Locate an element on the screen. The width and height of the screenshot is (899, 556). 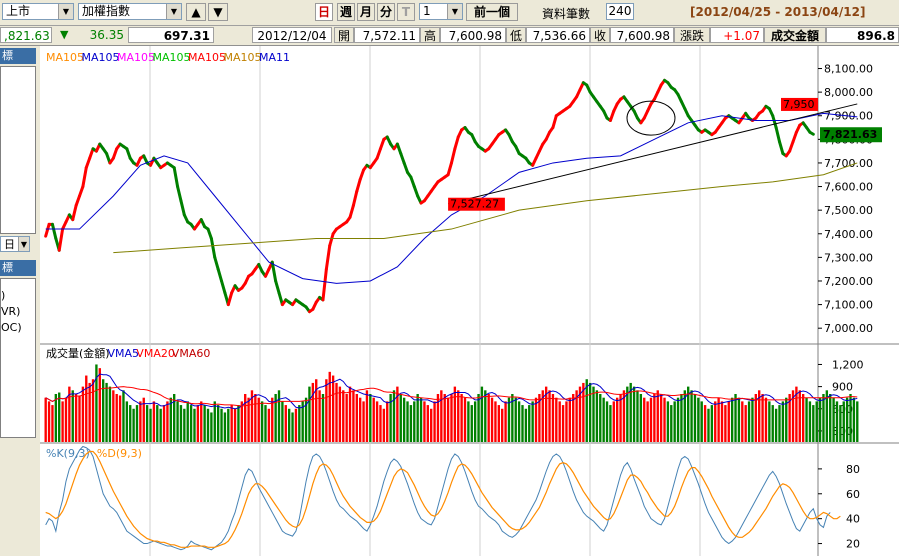
last-price-box is located at coordinates (851, 135).